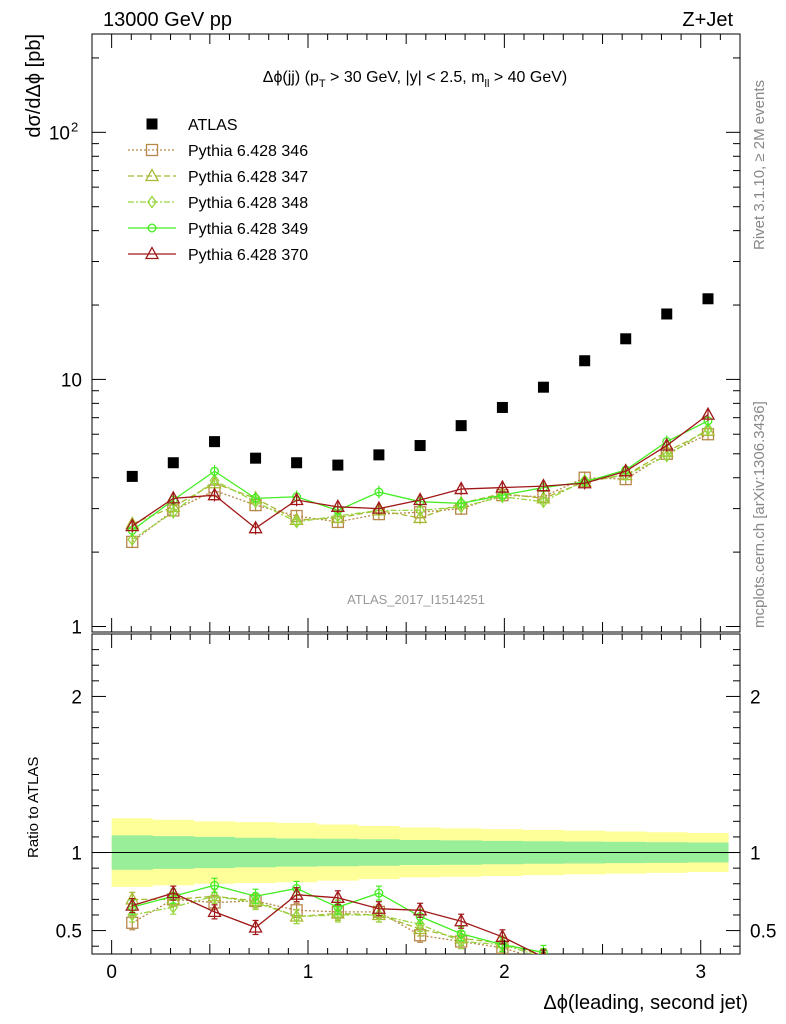 Image resolution: width=786 pixels, height=1024 pixels. Describe the element at coordinates (69, 932) in the screenshot. I see `ratio-y-tick-label: 0.5` at that location.